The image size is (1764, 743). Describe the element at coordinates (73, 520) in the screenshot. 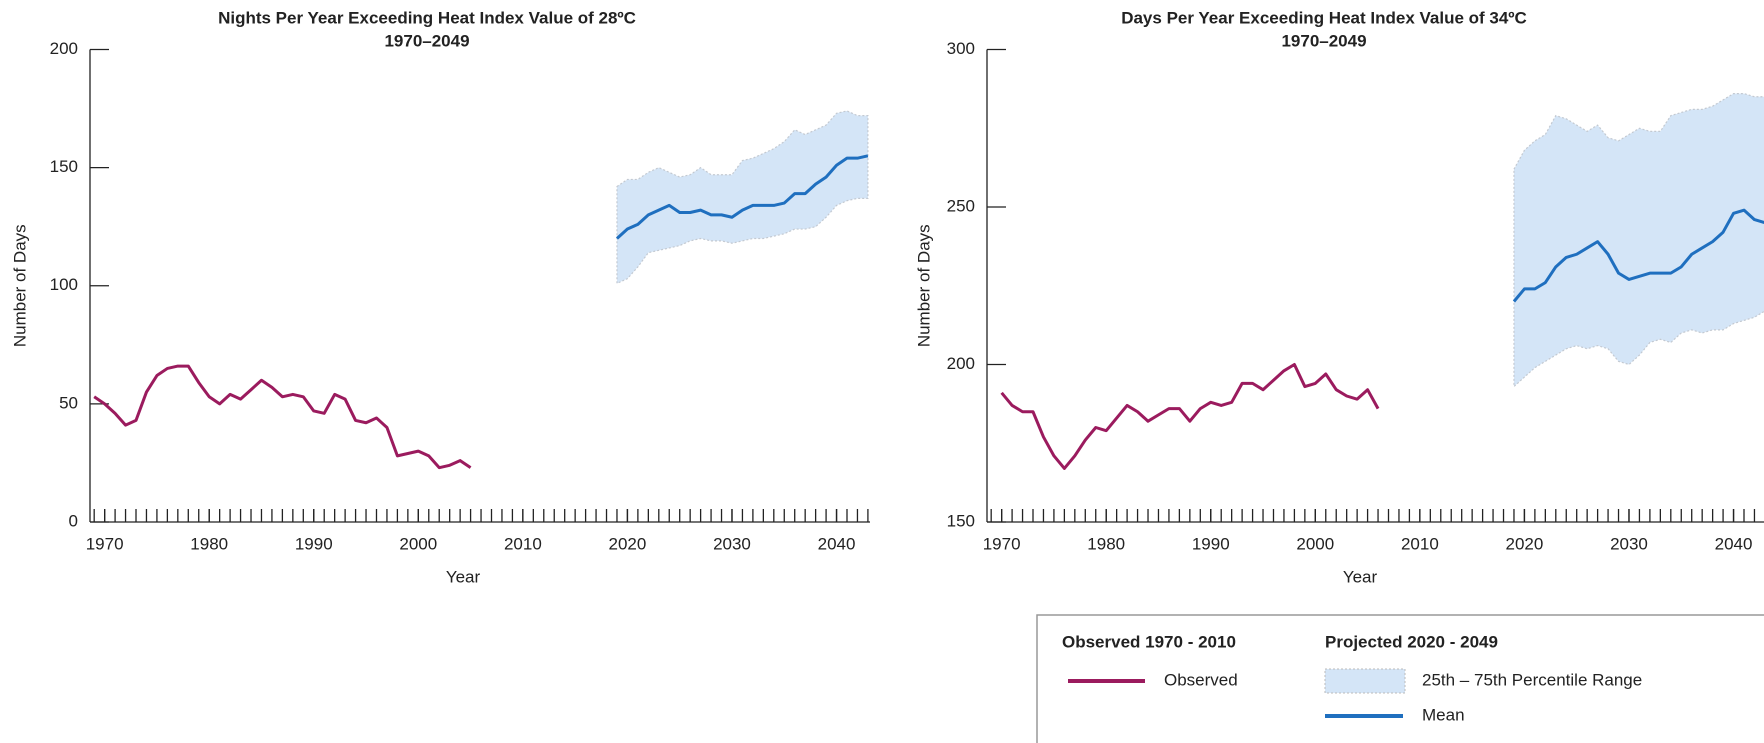

I see `y-tick-label: 0` at that location.